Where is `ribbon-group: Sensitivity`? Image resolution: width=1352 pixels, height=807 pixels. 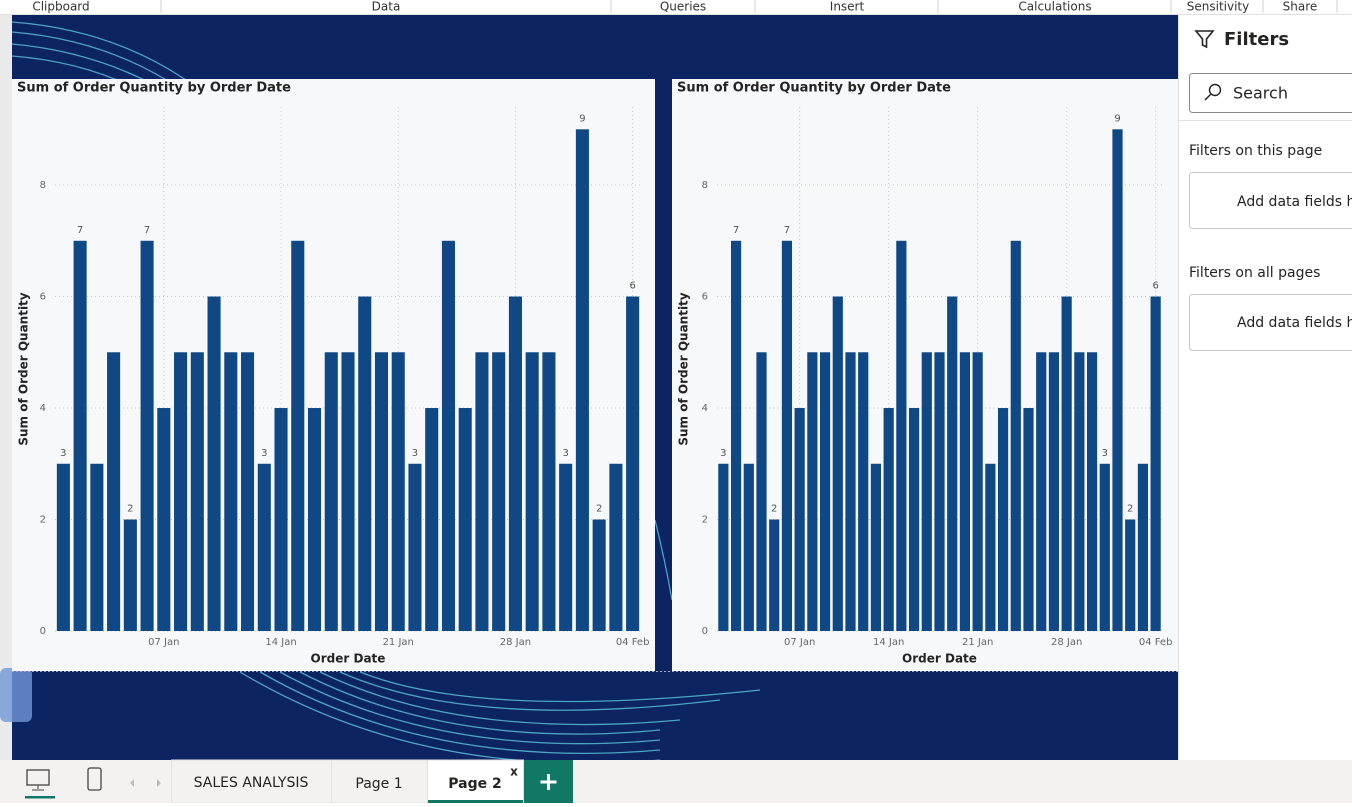
ribbon-group: Sensitivity is located at coordinates (1218, 7).